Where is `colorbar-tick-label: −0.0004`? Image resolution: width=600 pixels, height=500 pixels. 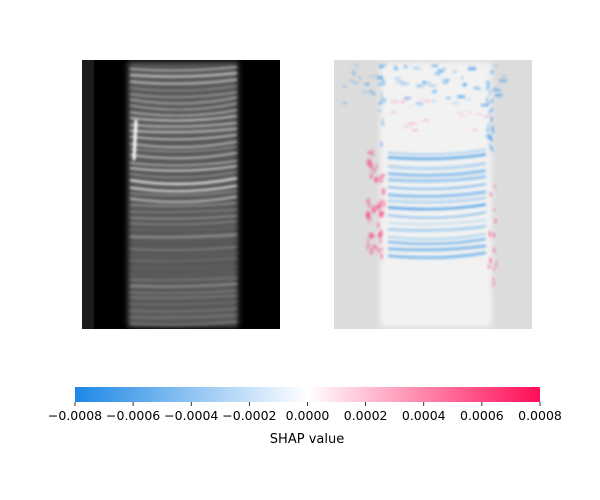 colorbar-tick-label: −0.0004 is located at coordinates (191, 415).